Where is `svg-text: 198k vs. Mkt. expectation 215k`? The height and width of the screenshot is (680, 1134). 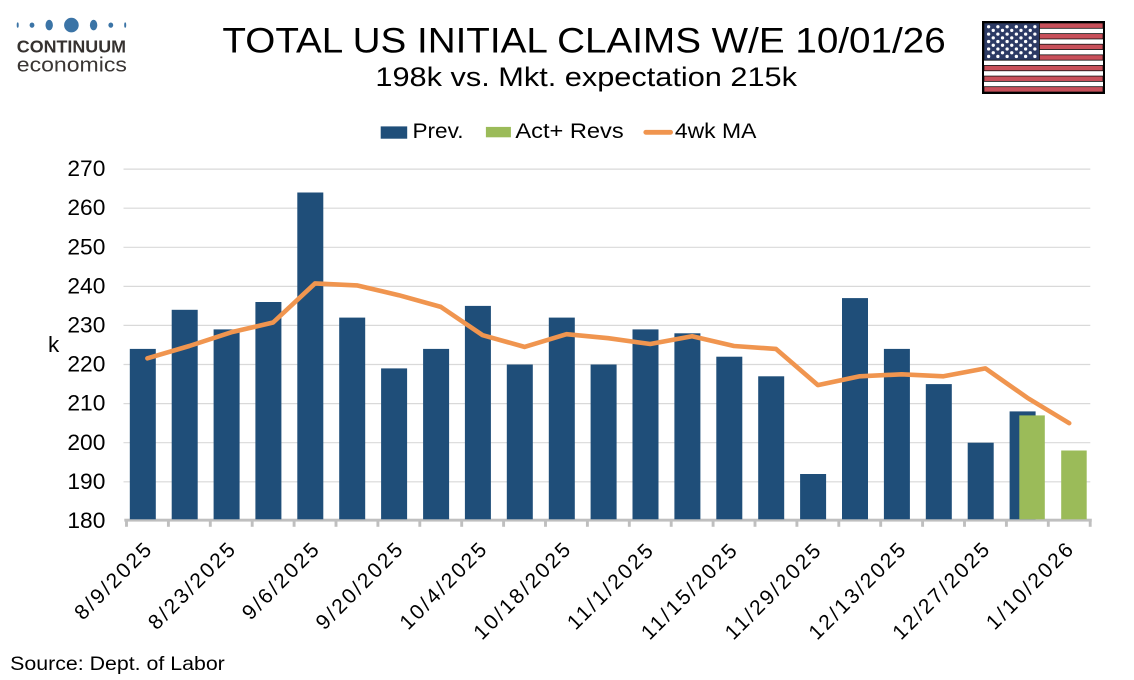 svg-text: 198k vs. Mkt. expectation 215k is located at coordinates (586, 77).